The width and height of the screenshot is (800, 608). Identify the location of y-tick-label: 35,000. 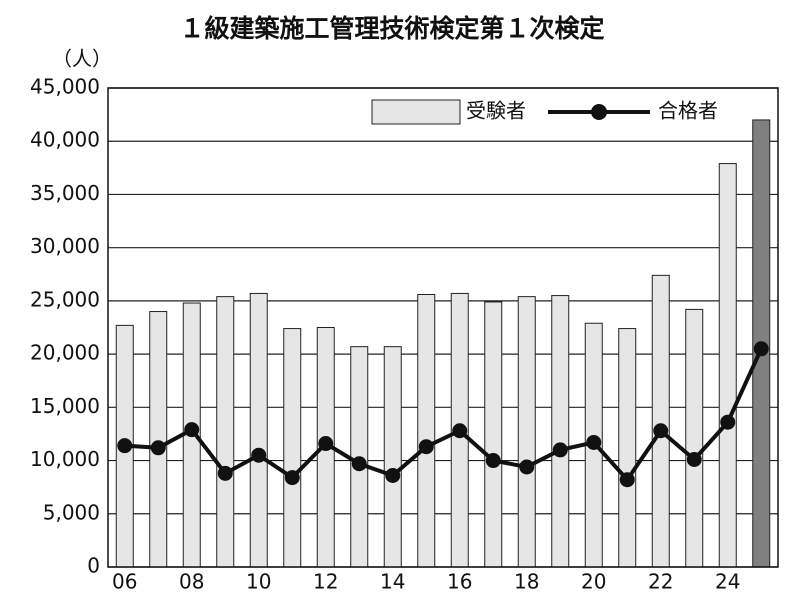
(65, 193).